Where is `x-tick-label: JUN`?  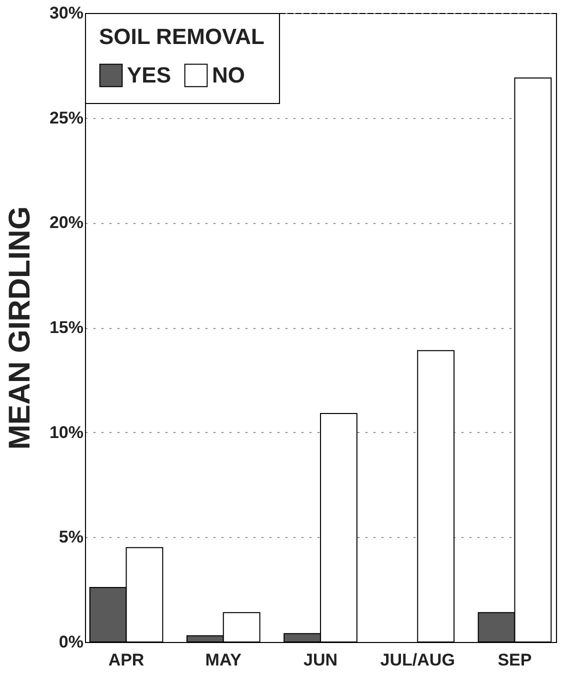 x-tick-label: JUN is located at coordinates (320, 660).